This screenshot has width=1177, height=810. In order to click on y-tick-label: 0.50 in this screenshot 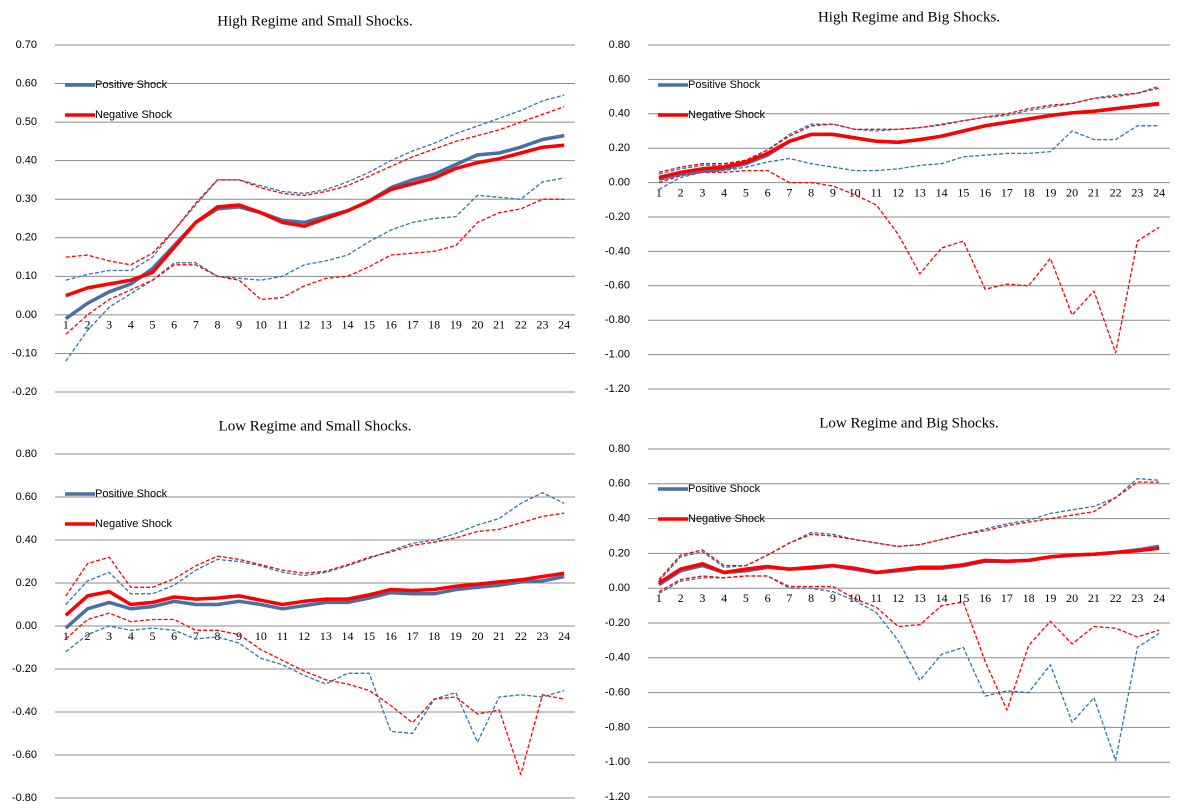, I will do `click(26, 122)`.